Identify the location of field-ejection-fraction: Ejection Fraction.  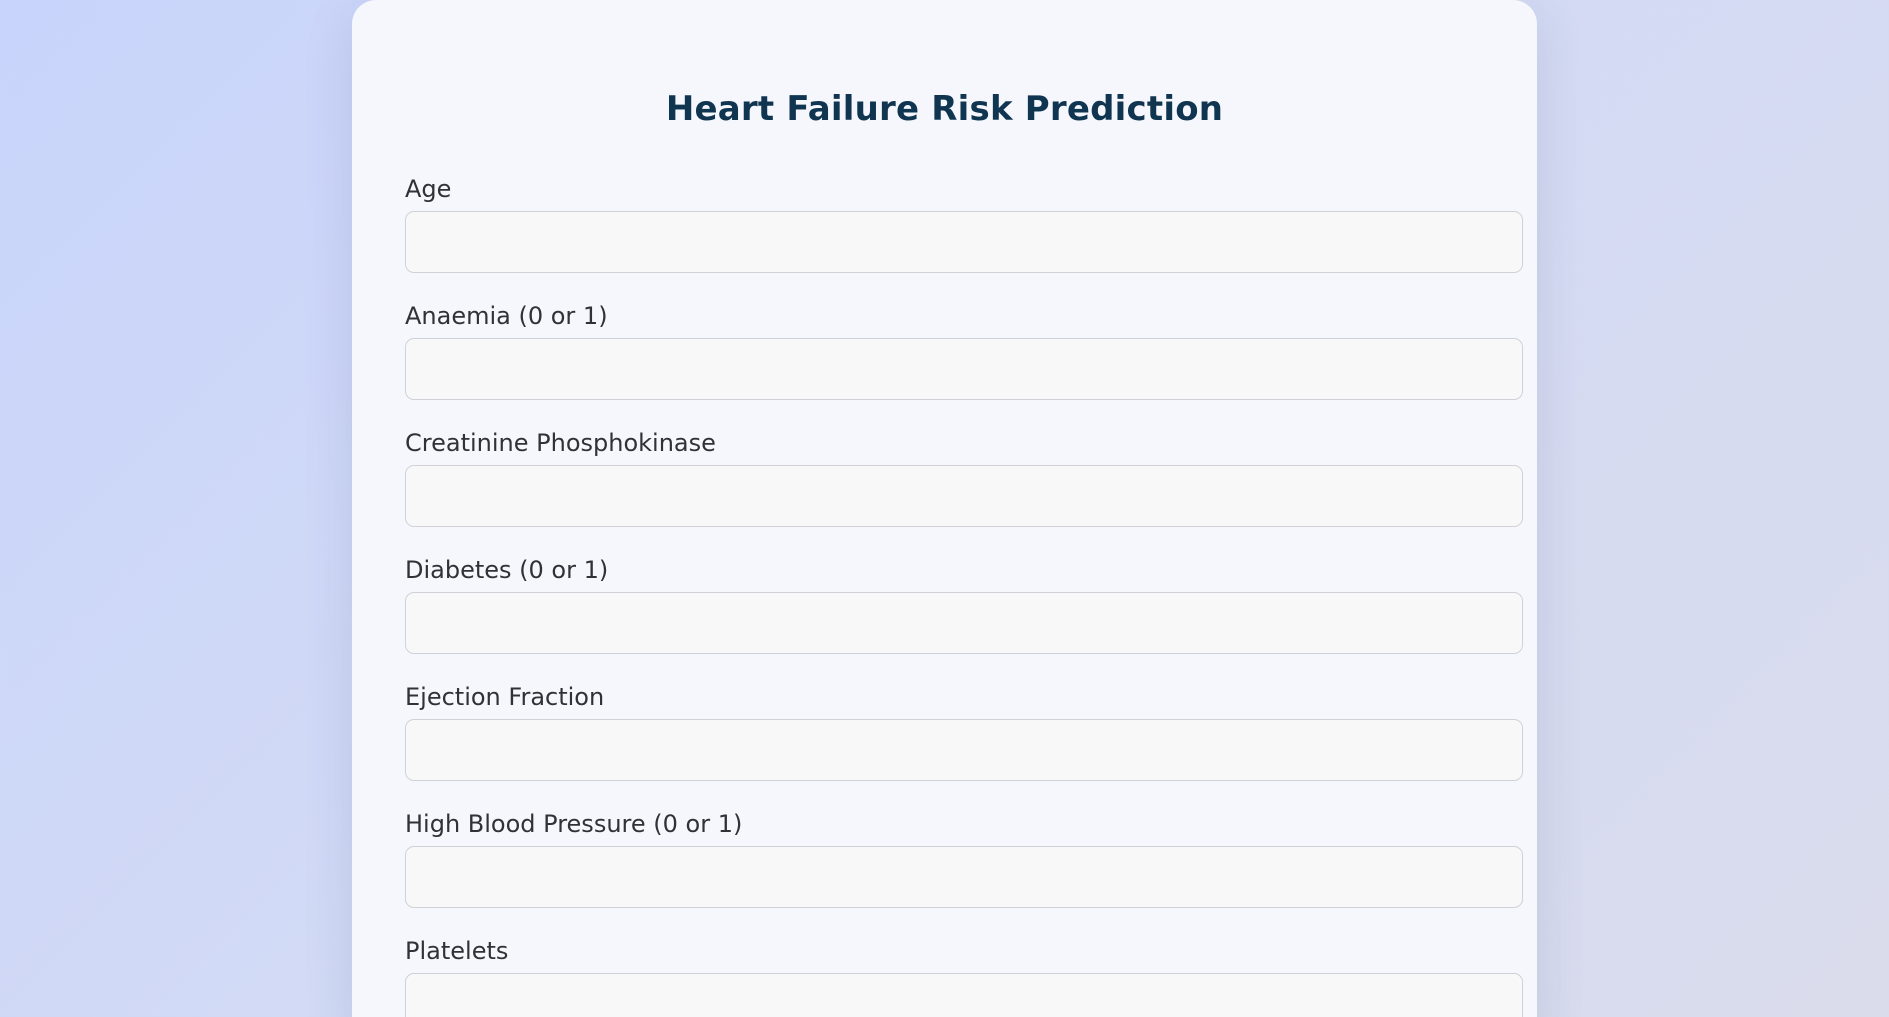
(964, 748).